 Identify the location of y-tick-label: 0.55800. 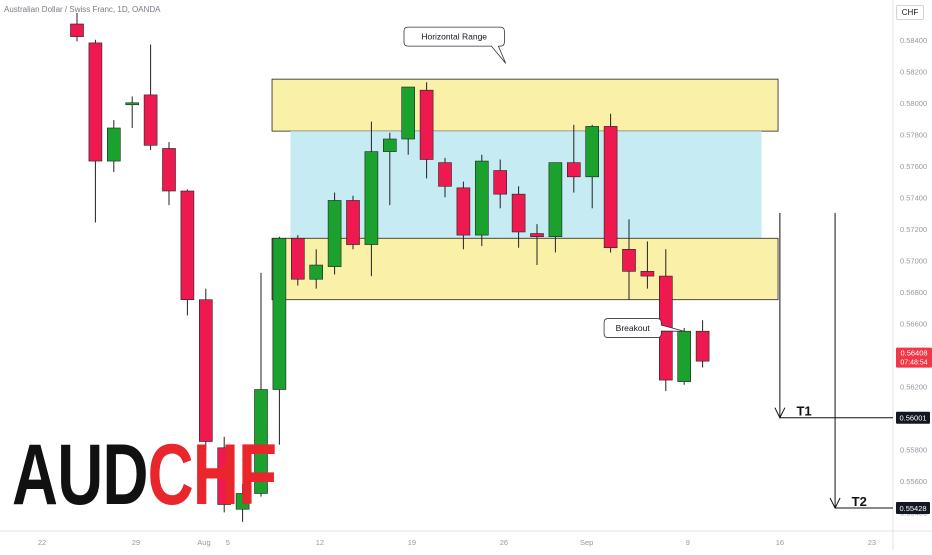
(913, 449).